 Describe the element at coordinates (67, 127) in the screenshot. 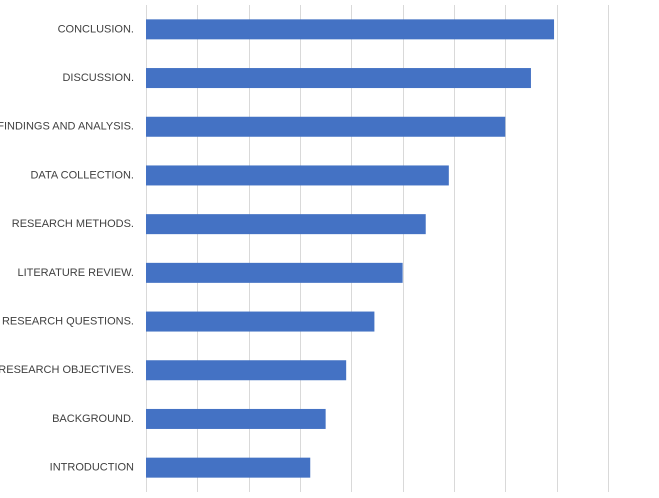

I see `y-tick-label: FINDINGS AND ANALYSIS.` at that location.